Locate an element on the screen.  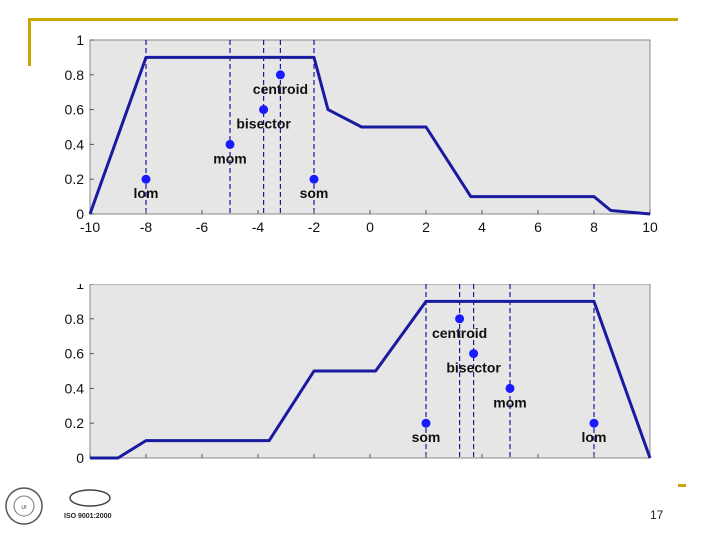
decor-right-tick is located at coordinates (682, 485).